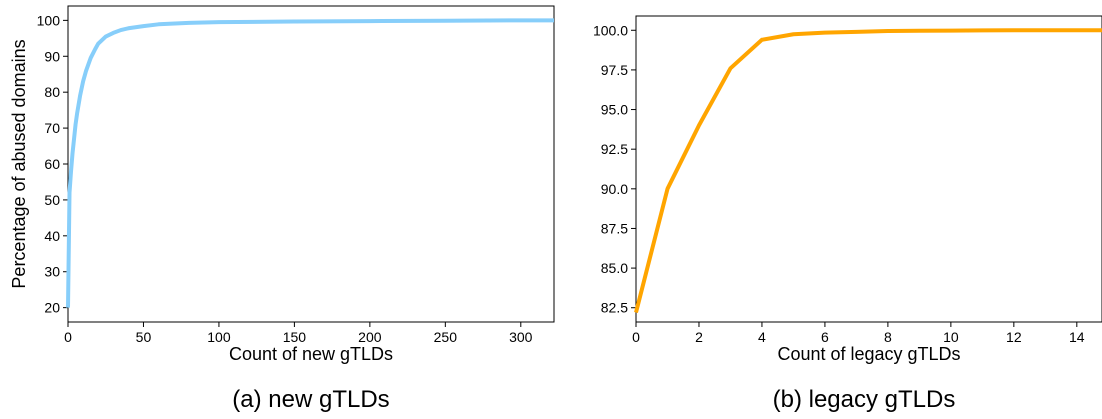 The width and height of the screenshot is (1102, 419). I want to click on x-tick-label: 200, so click(370, 337).